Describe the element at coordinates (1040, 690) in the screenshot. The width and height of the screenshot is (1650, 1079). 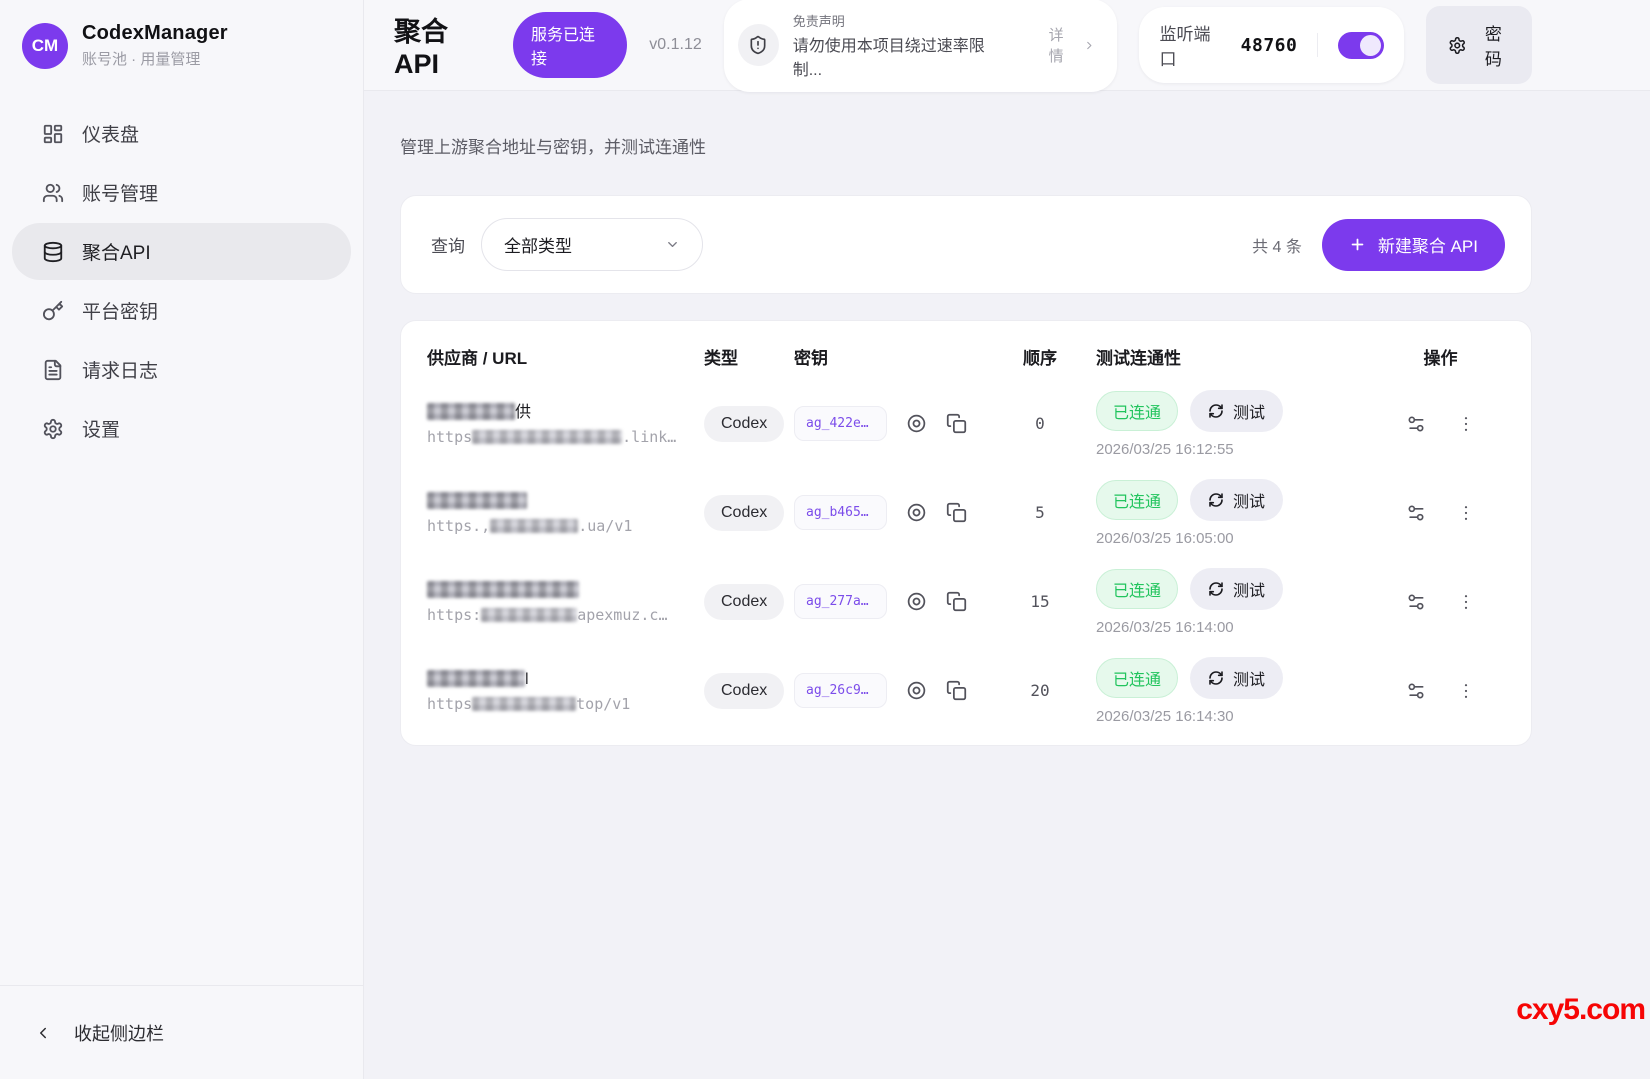
I see `order-cell: 20` at that location.